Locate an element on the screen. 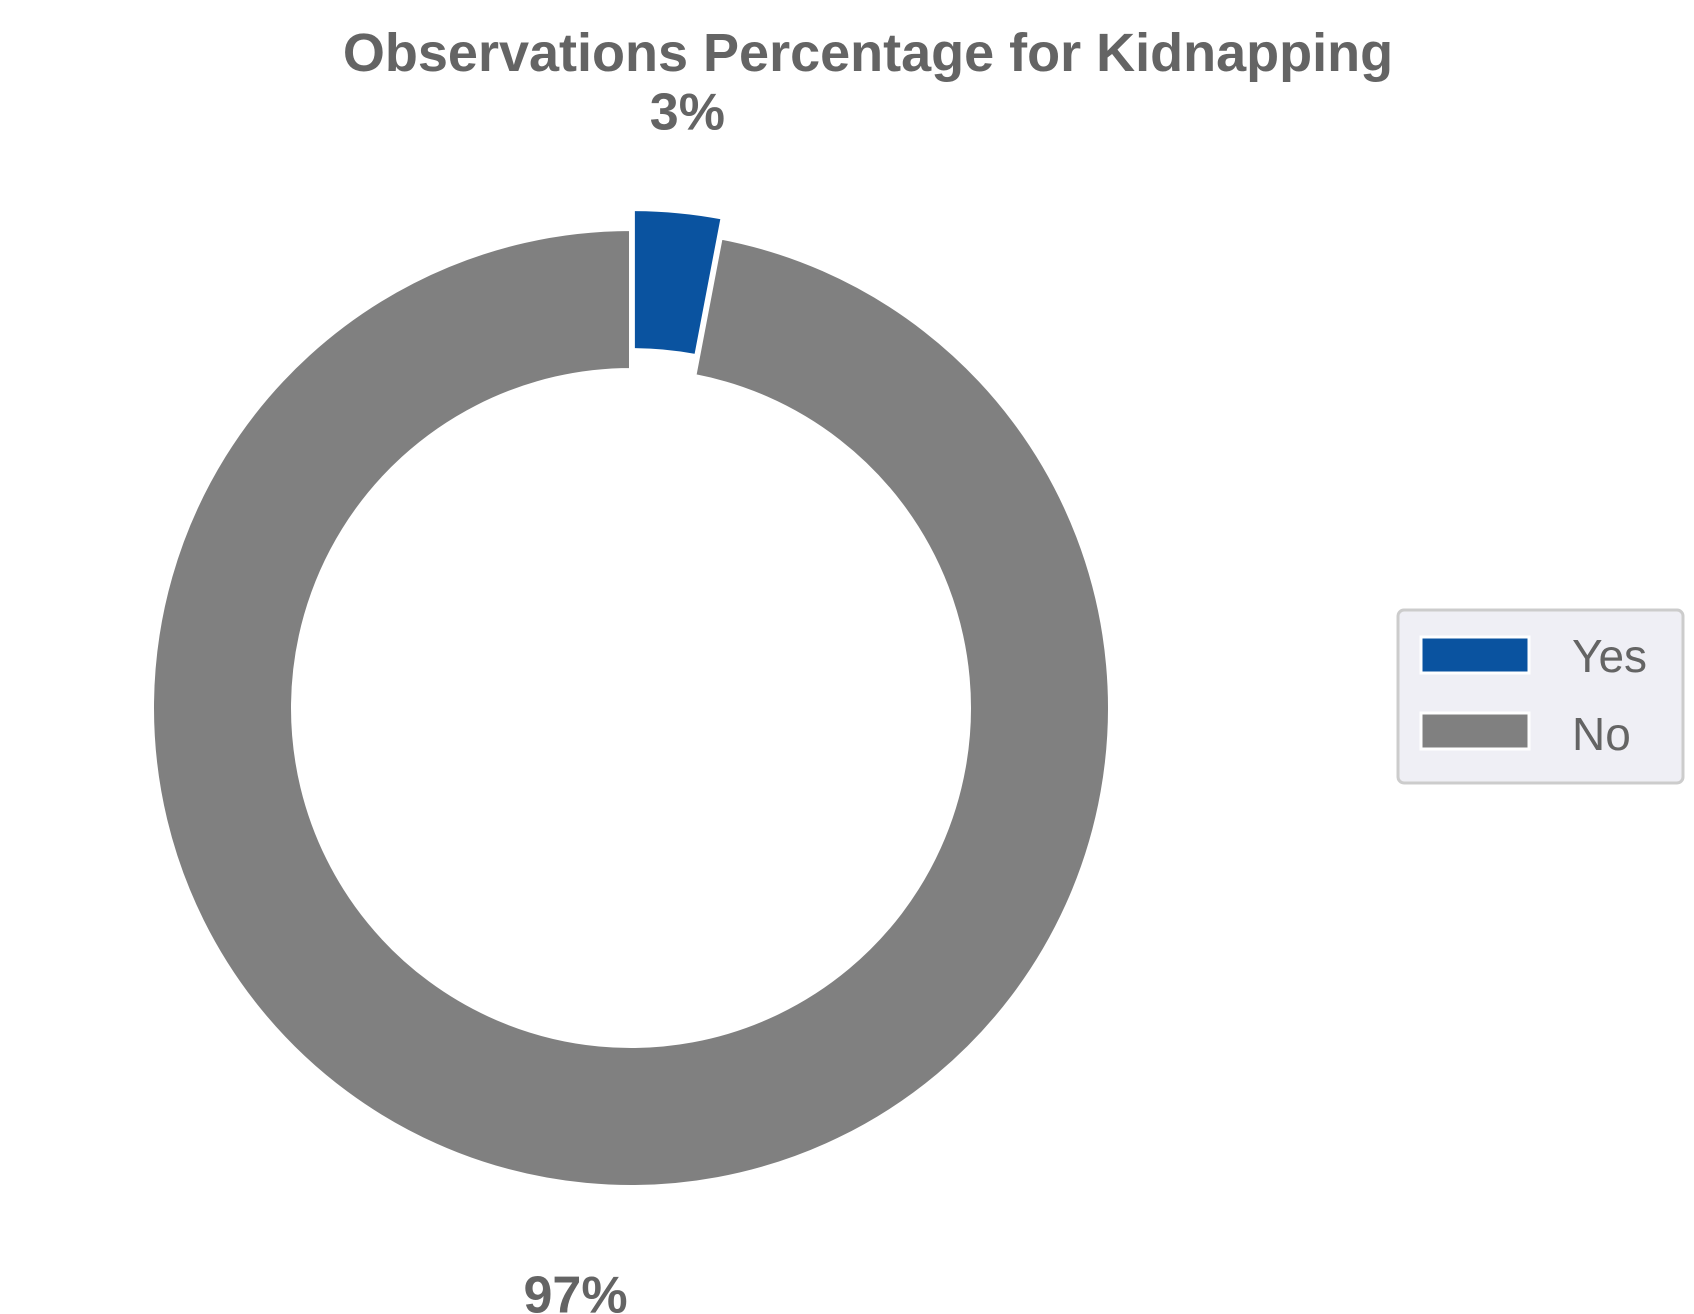 The image size is (1694, 1314). chart-title: Observations Percentage for Kidnapping is located at coordinates (868, 53).